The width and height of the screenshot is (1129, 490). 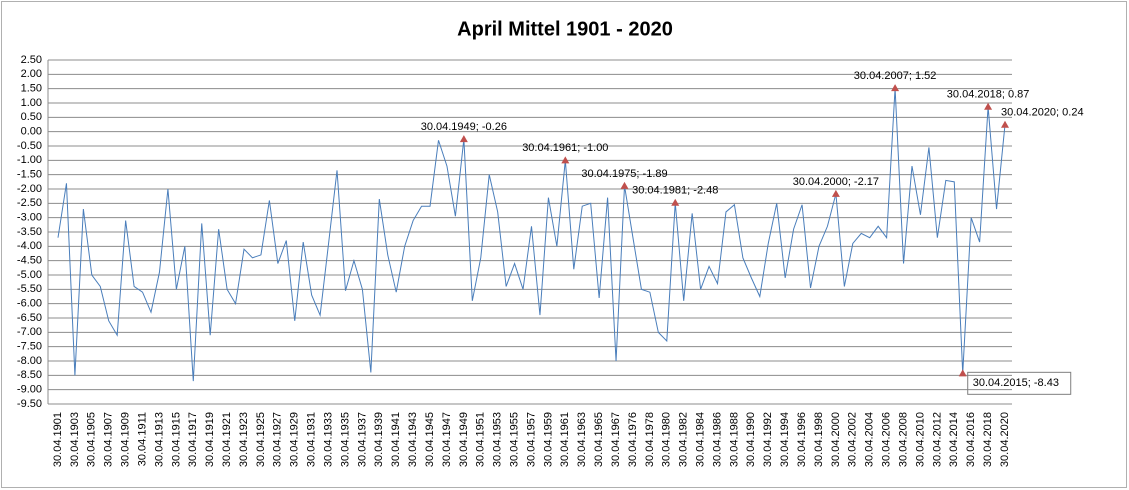 I want to click on x-tick-label: 30.04.2008, so click(x=903, y=439).